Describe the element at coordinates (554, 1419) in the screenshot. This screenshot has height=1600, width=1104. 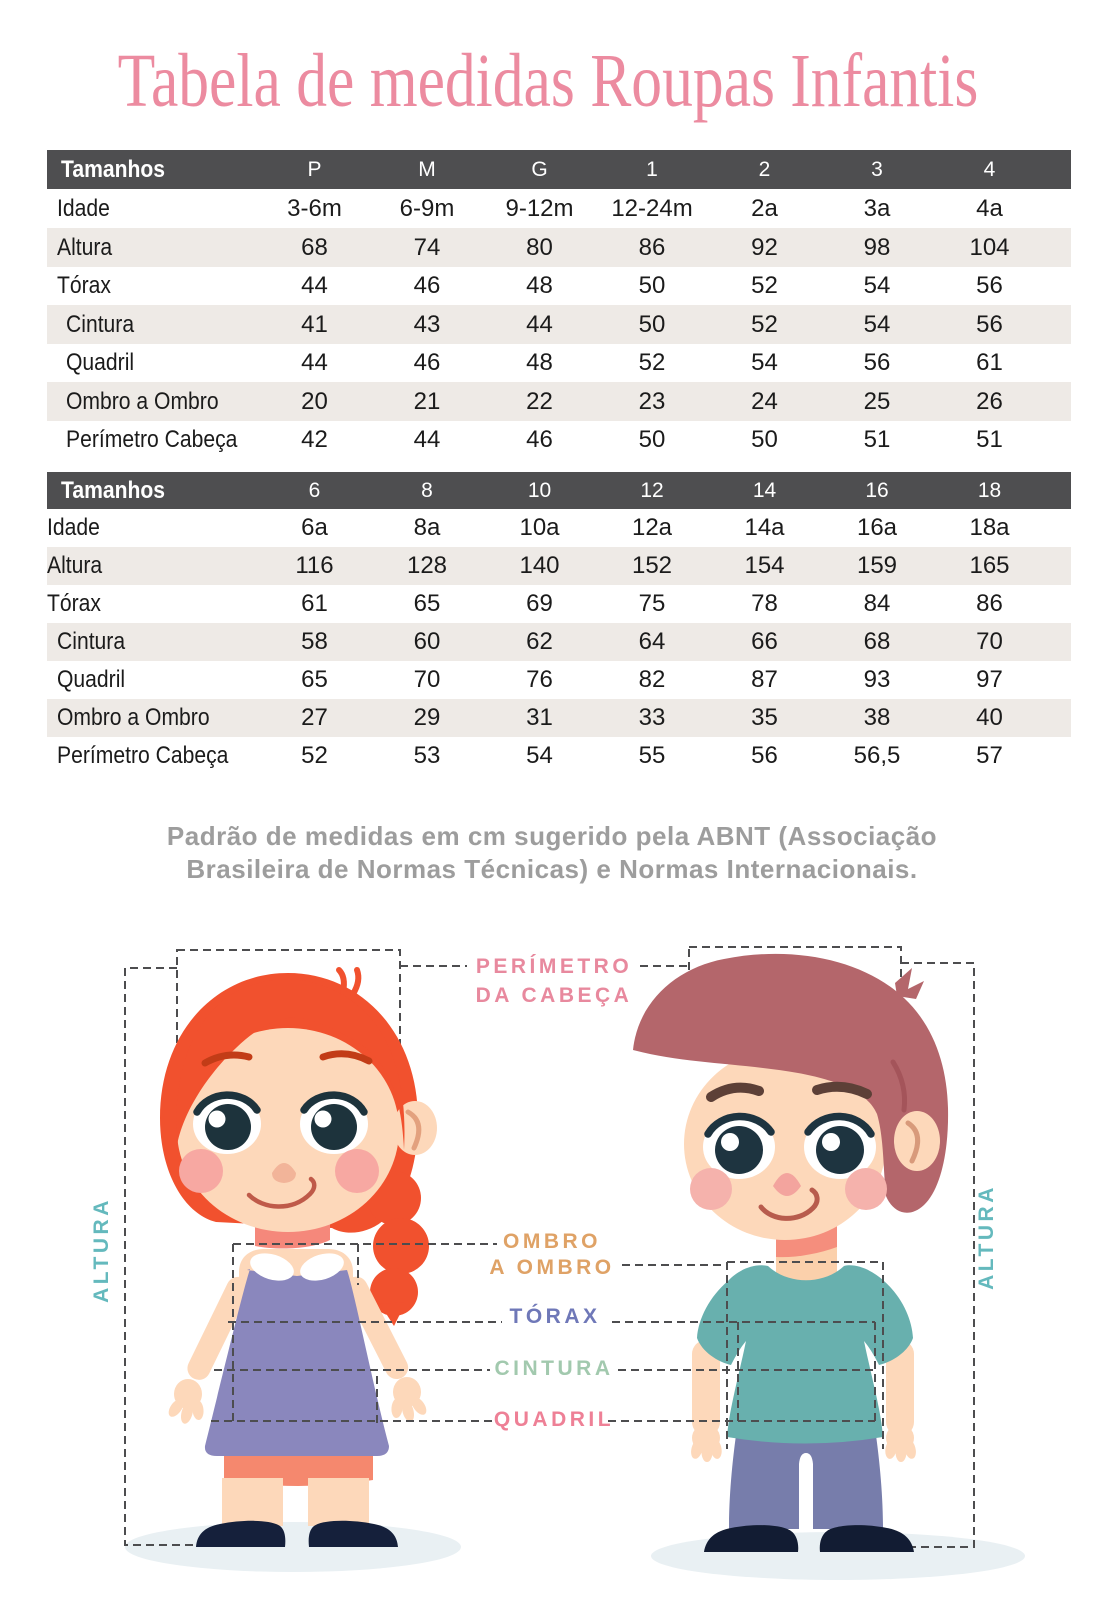
I see `svg-text: QUADRIL` at that location.